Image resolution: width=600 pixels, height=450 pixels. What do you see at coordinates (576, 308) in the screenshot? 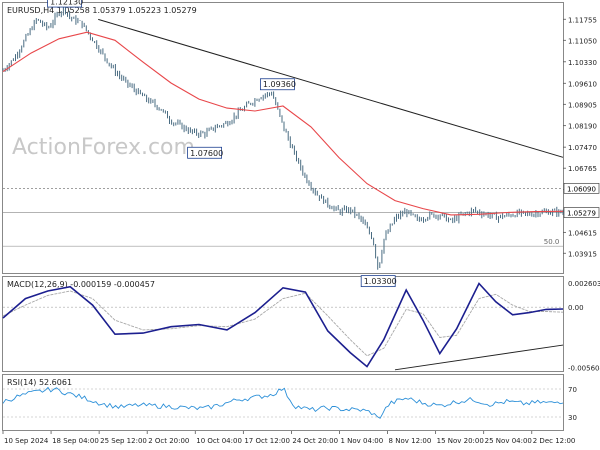
I see `macd-ytick-label: 0.00` at bounding box center [576, 308].